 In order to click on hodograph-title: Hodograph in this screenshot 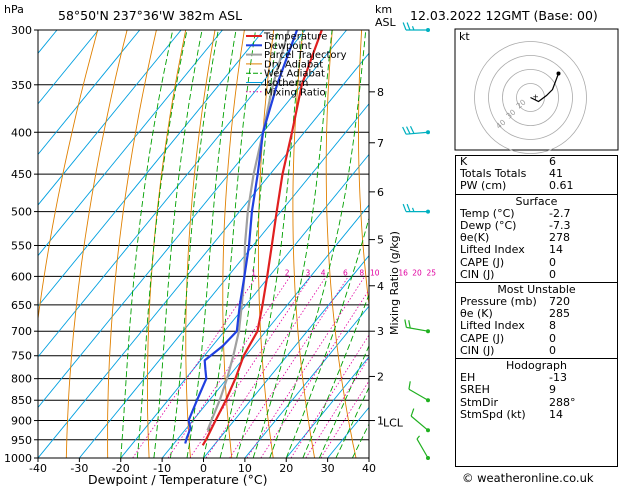, I will do `click(536, 365)`.